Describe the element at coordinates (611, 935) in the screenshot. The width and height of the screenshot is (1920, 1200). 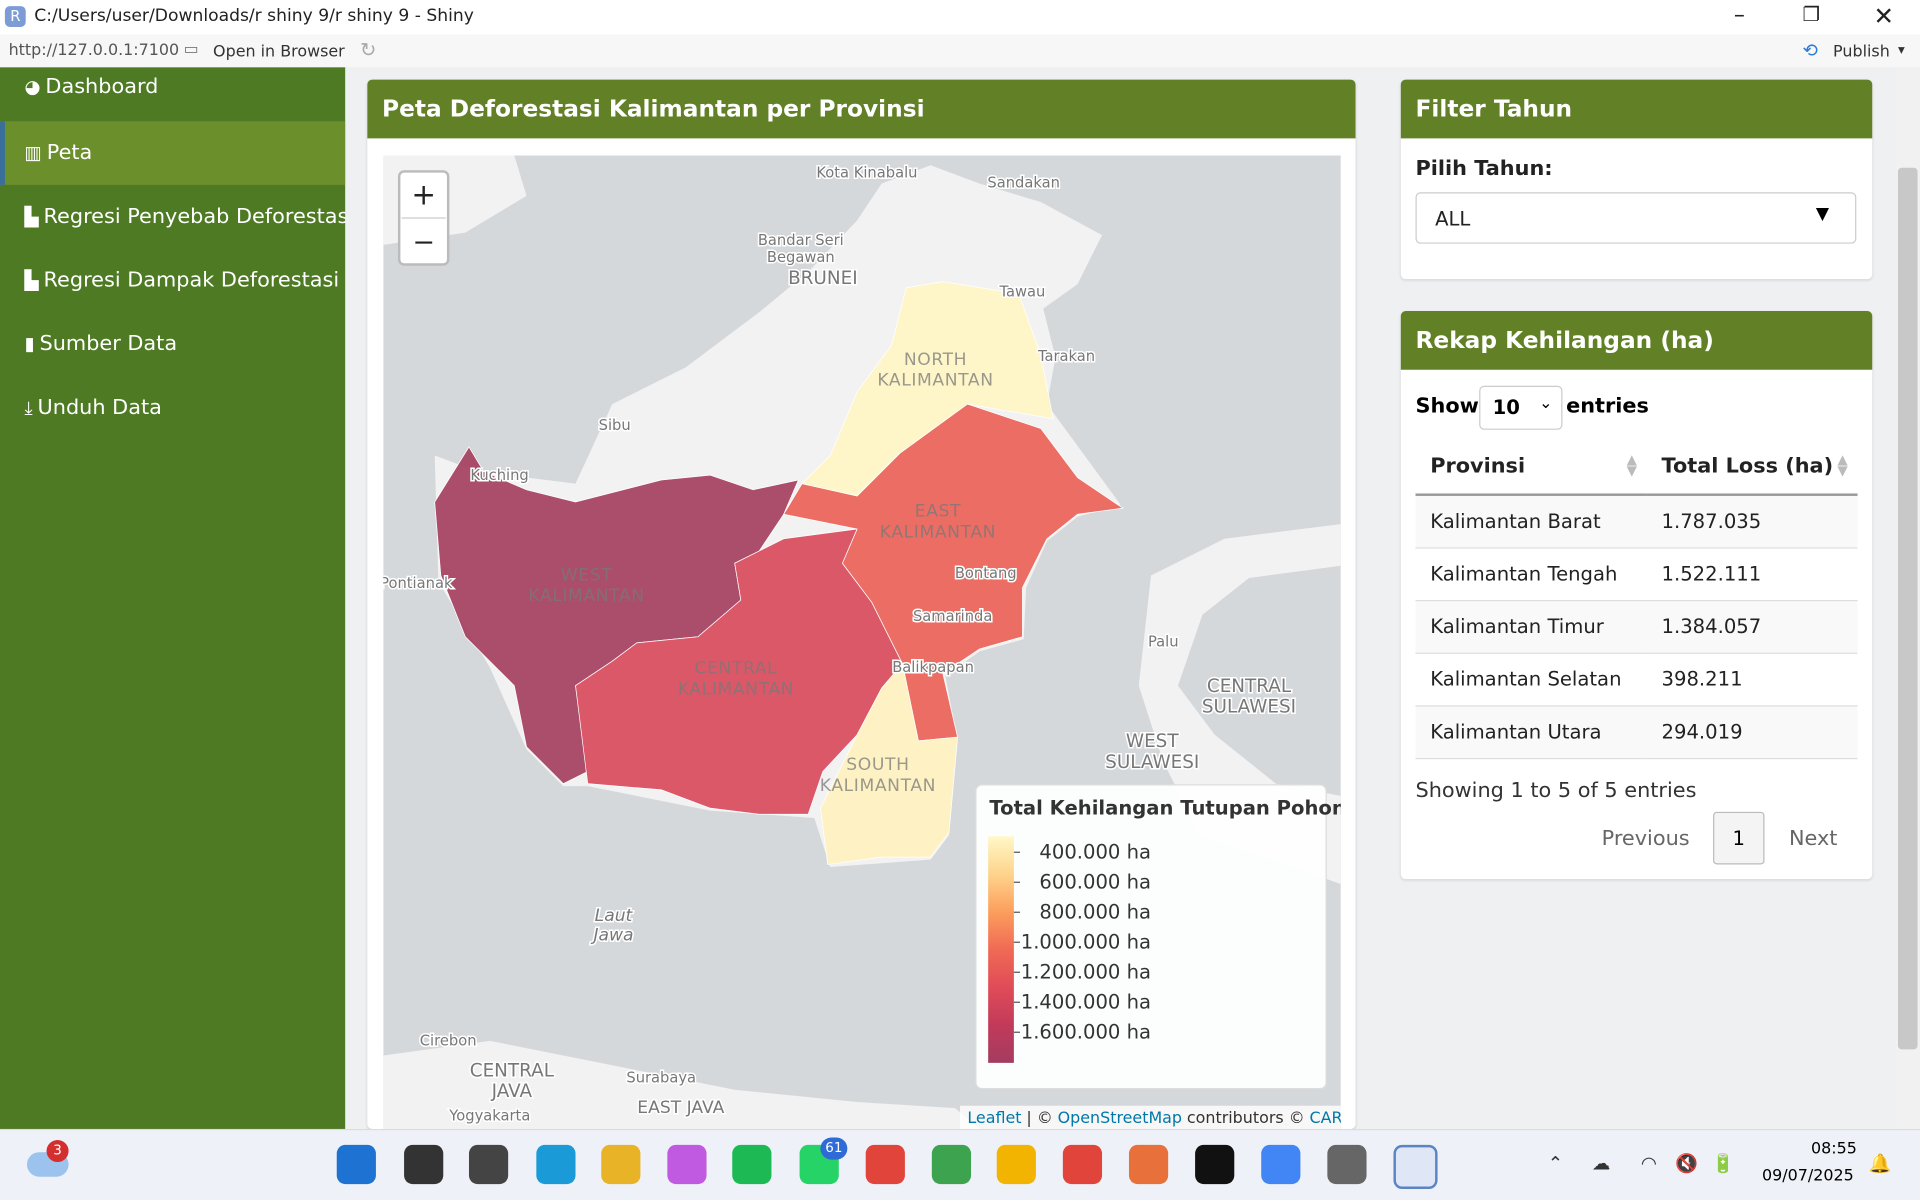
I see `place-label: Jawa` at that location.